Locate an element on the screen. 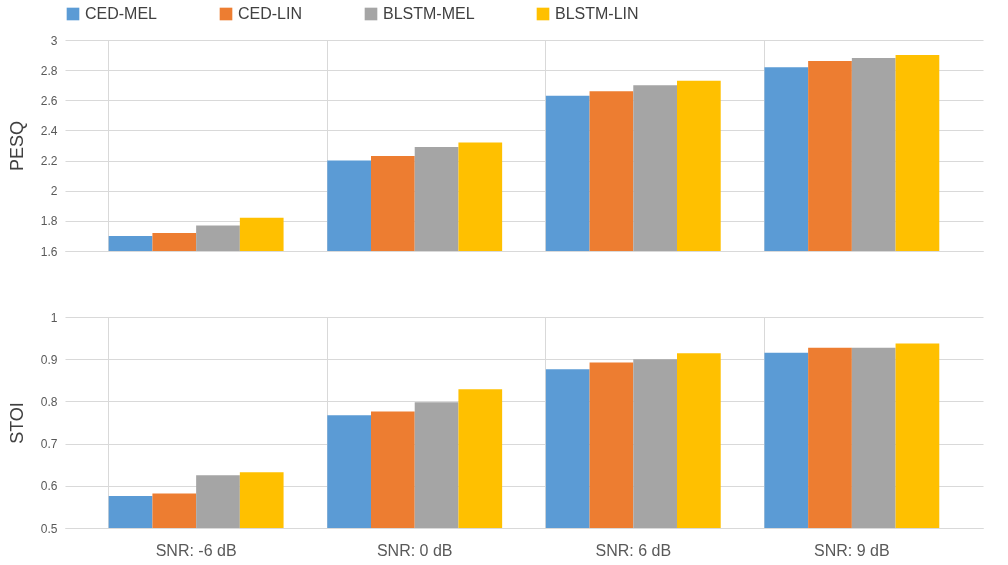 This screenshot has width=1008, height=565. y-tick-label: 0.9 is located at coordinates (49, 359).